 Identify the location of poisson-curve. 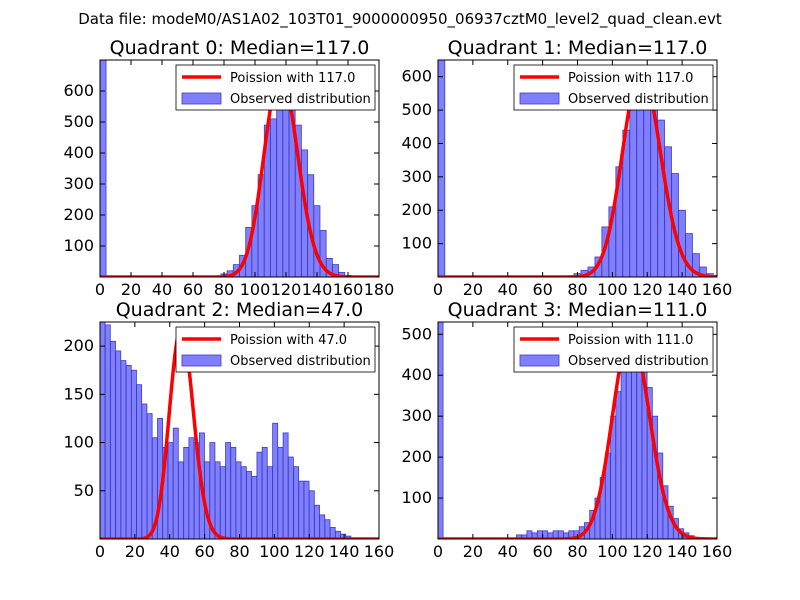
(239, 174).